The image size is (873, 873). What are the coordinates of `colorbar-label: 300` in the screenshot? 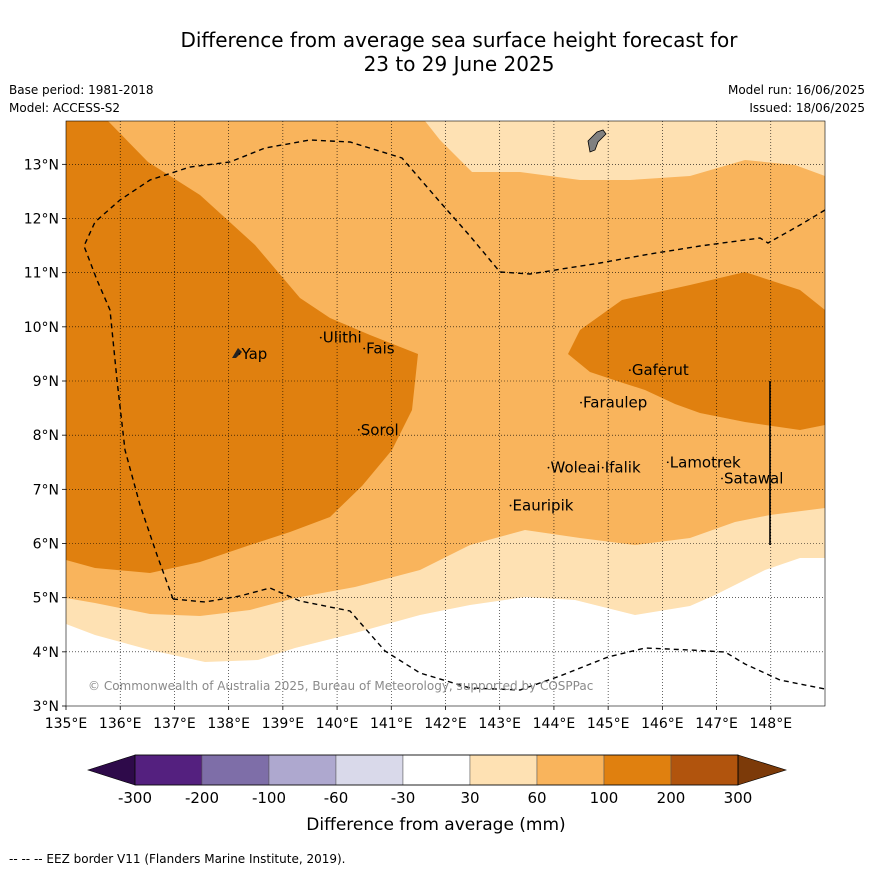 It's located at (738, 798).